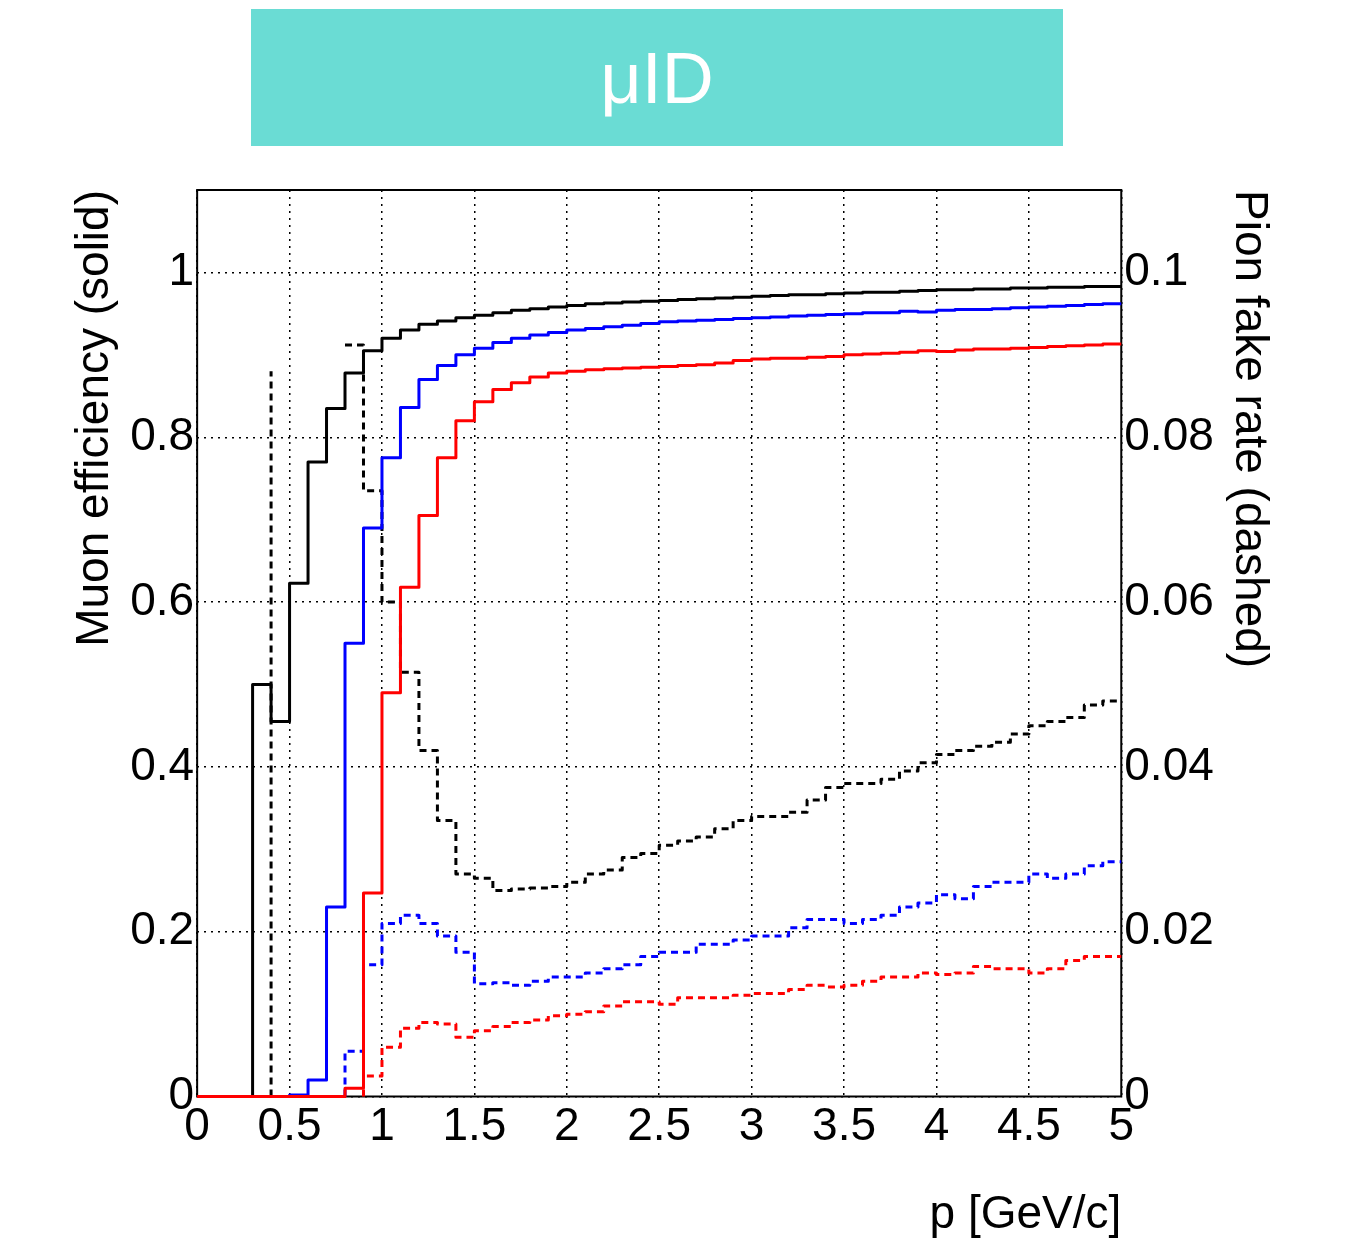  What do you see at coordinates (751, 1123) in the screenshot?
I see `x-tick-label: 3` at bounding box center [751, 1123].